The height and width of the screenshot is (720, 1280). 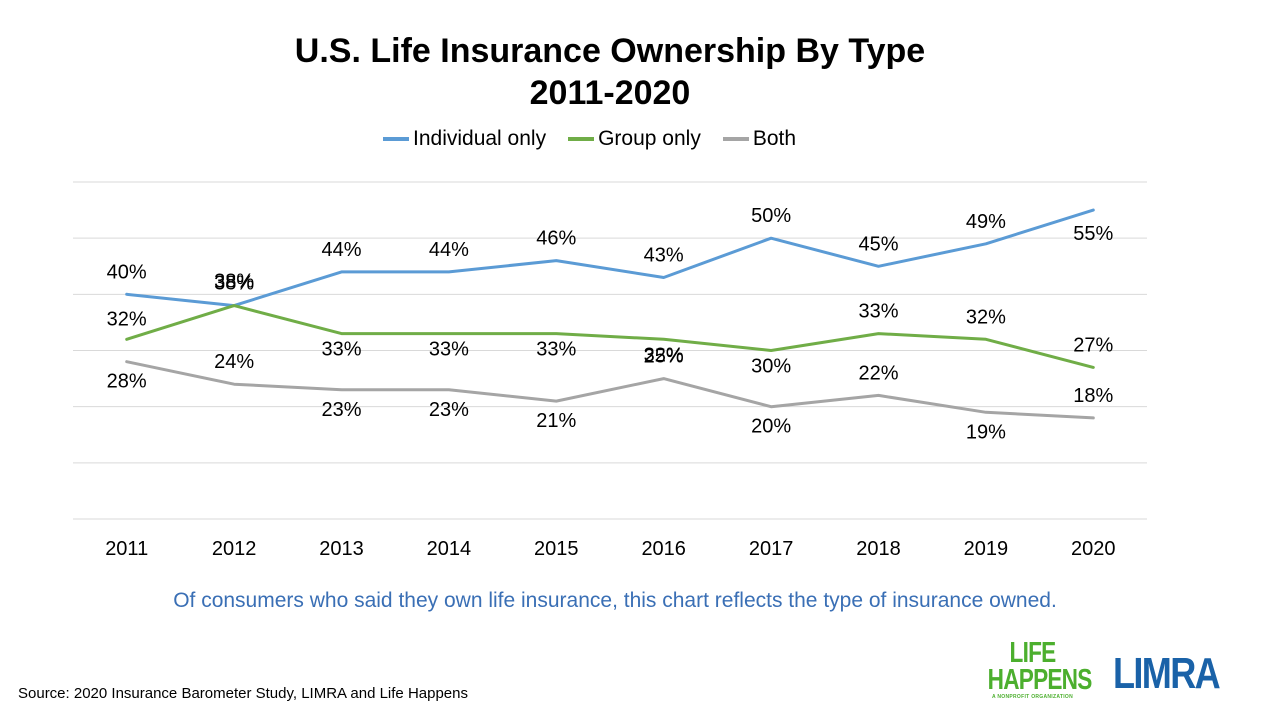 I want to click on data-label-group-only: 38%, so click(x=234, y=282).